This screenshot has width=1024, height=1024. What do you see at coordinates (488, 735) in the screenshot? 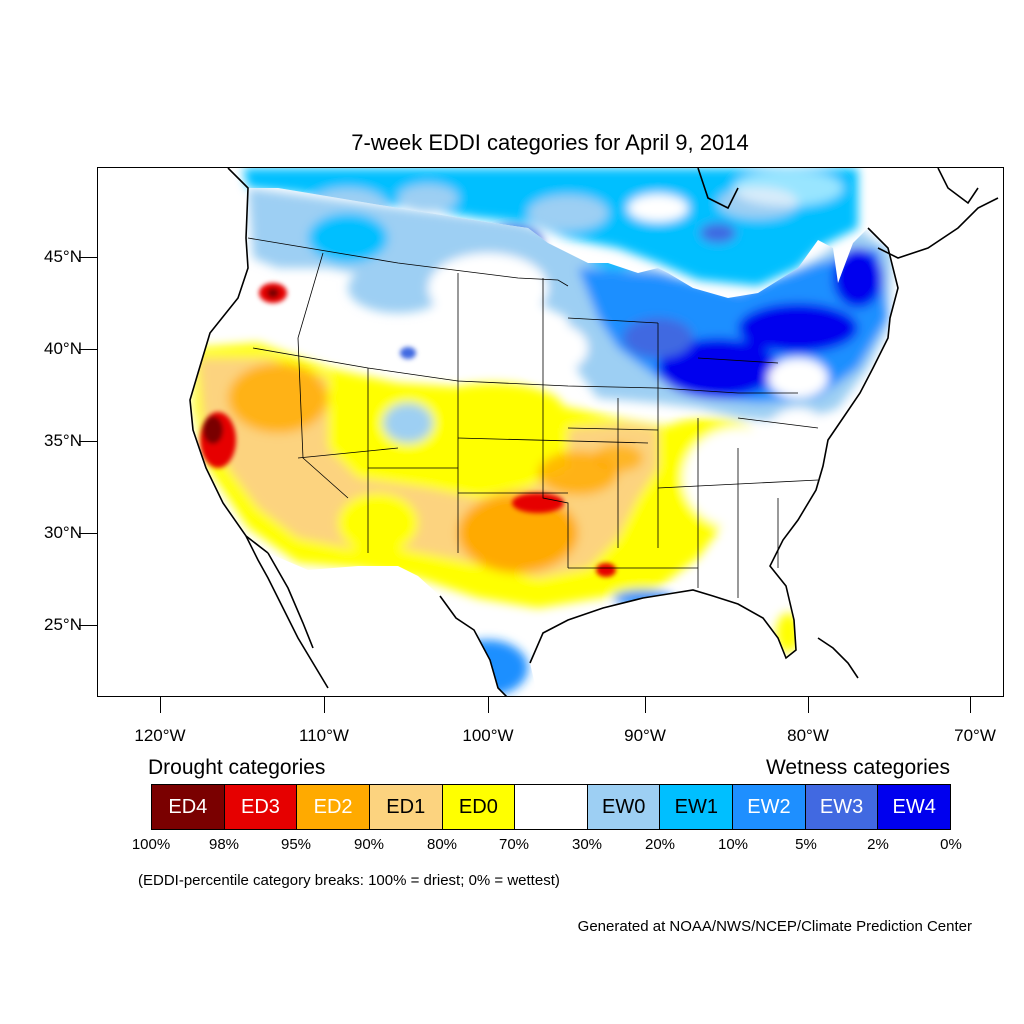
I see `lon-label-100: 100°W` at bounding box center [488, 735].